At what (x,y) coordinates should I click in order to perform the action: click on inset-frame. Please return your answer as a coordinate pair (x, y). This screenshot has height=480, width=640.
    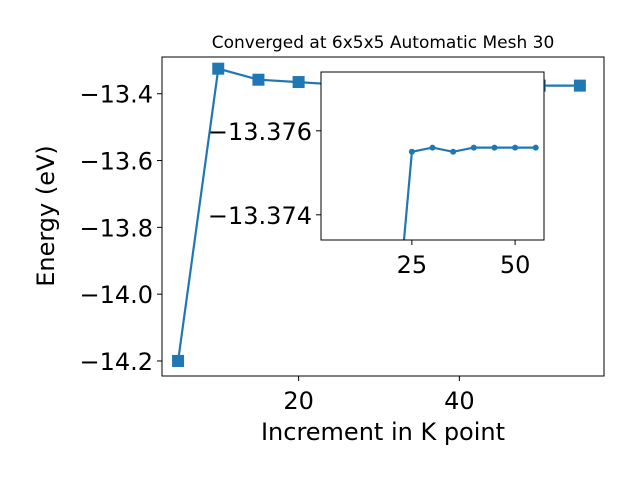
    Looking at the image, I should click on (432, 156).